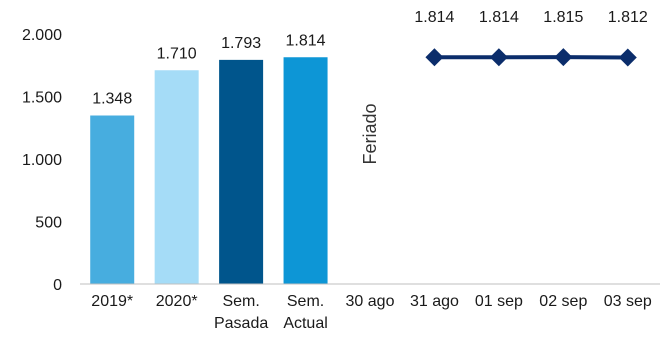  What do you see at coordinates (177, 53) in the screenshot?
I see `bar-data-label: 1.710` at bounding box center [177, 53].